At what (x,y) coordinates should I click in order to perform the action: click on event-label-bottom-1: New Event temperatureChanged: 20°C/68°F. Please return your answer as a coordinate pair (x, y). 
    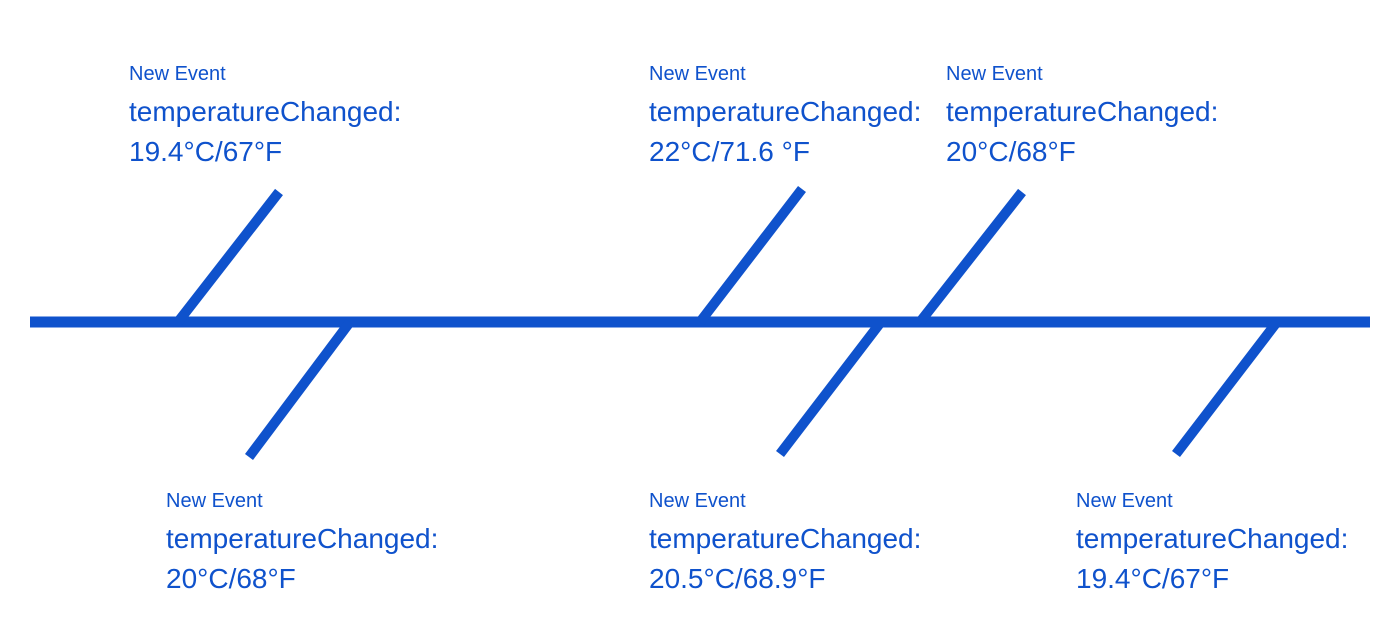
    Looking at the image, I should click on (302, 544).